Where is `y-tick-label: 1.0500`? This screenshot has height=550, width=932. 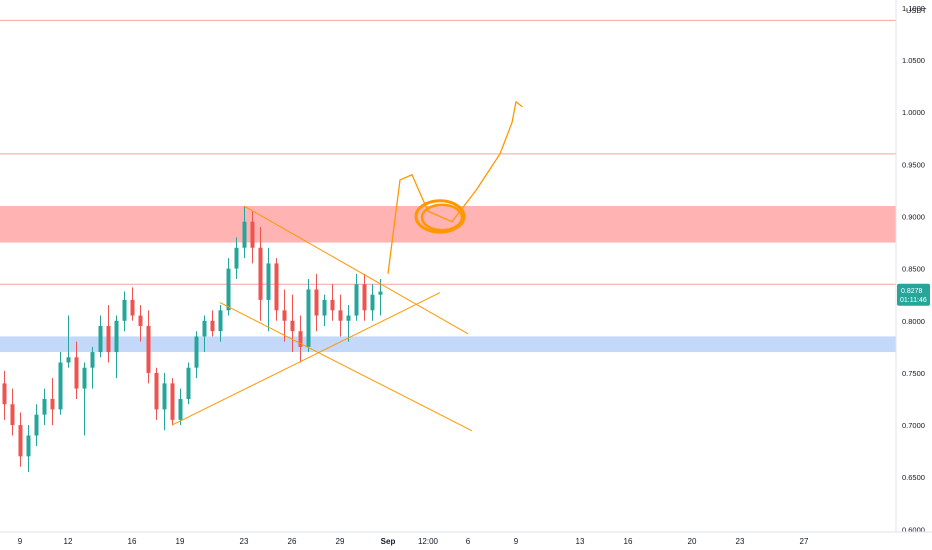
y-tick-label: 1.0500 is located at coordinates (913, 60).